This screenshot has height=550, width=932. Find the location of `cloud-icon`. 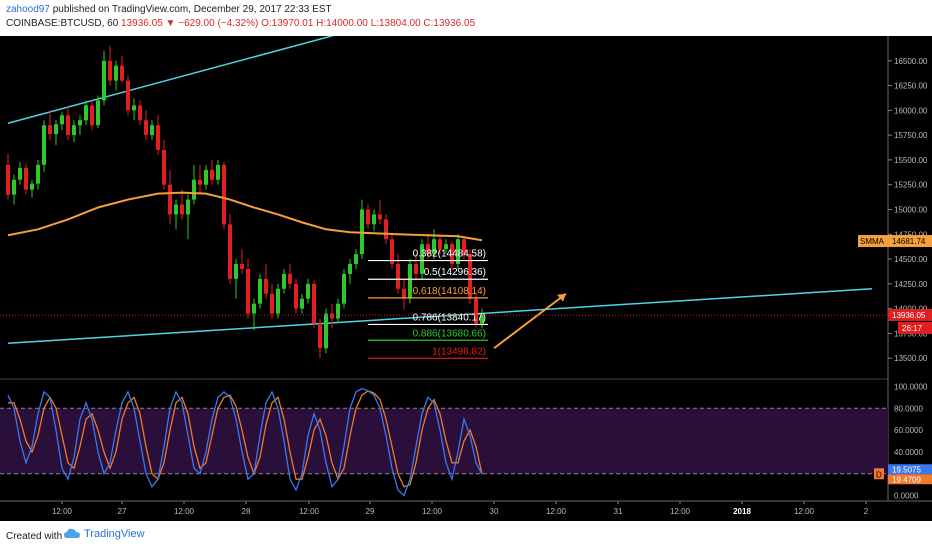

cloud-icon is located at coordinates (72, 533).